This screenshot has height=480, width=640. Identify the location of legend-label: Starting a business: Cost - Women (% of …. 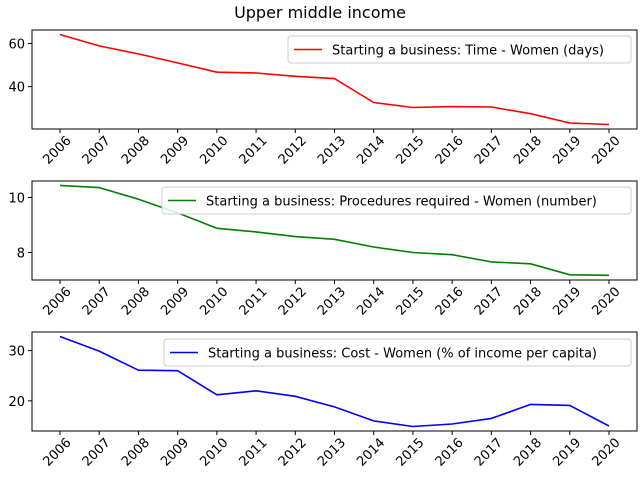
(402, 354).